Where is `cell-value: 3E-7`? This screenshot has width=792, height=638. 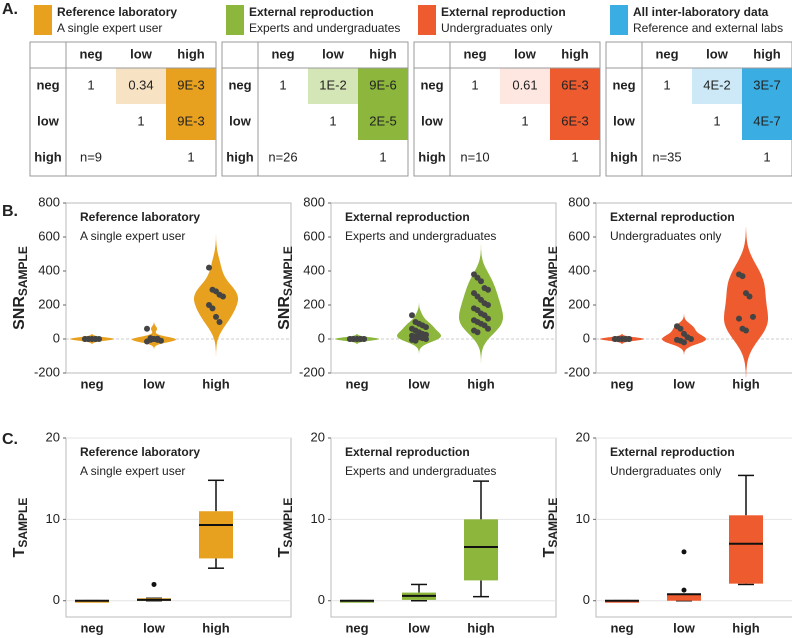
cell-value: 3E-7 is located at coordinates (766, 84).